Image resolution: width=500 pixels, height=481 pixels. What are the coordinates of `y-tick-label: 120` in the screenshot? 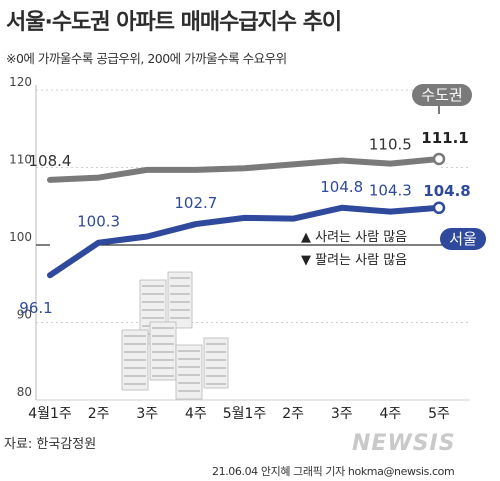 It's located at (20, 82).